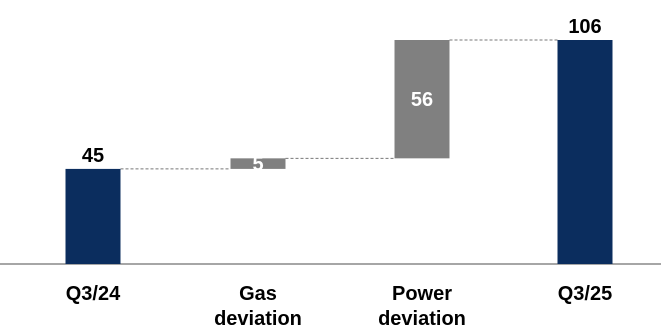 Image resolution: width=661 pixels, height=334 pixels. Describe the element at coordinates (93, 156) in the screenshot. I see `value-label-0: 45` at that location.